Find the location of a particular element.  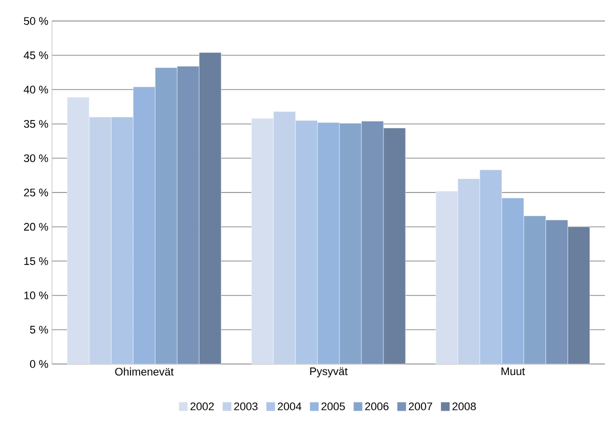

legend-label: 2005 is located at coordinates (333, 406).